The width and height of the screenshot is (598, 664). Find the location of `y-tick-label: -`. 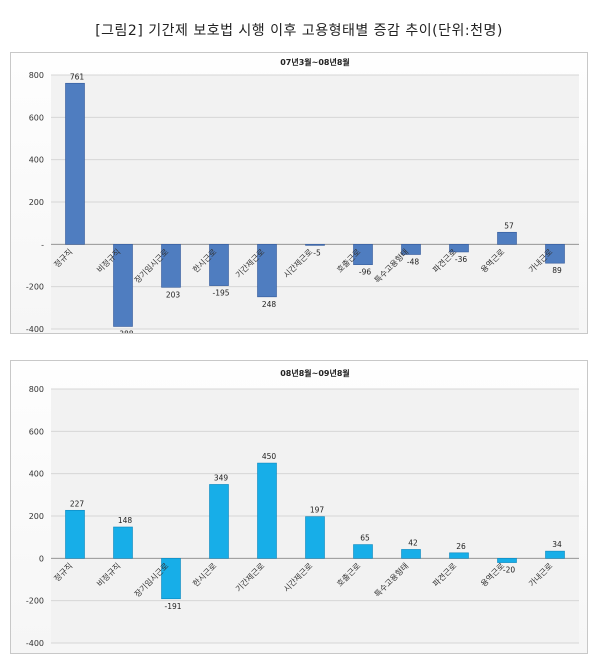

y-tick-label: - is located at coordinates (42, 244).